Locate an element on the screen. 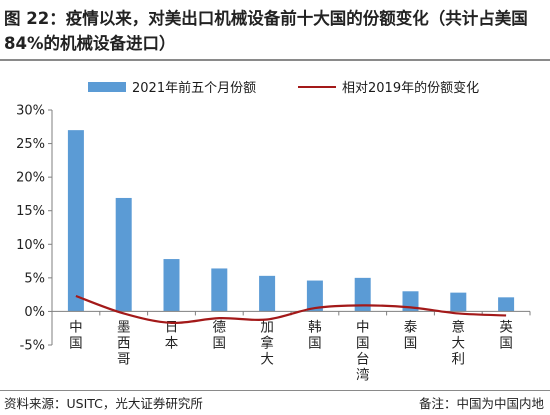  x-tick-label: 中国 is located at coordinates (76, 335).